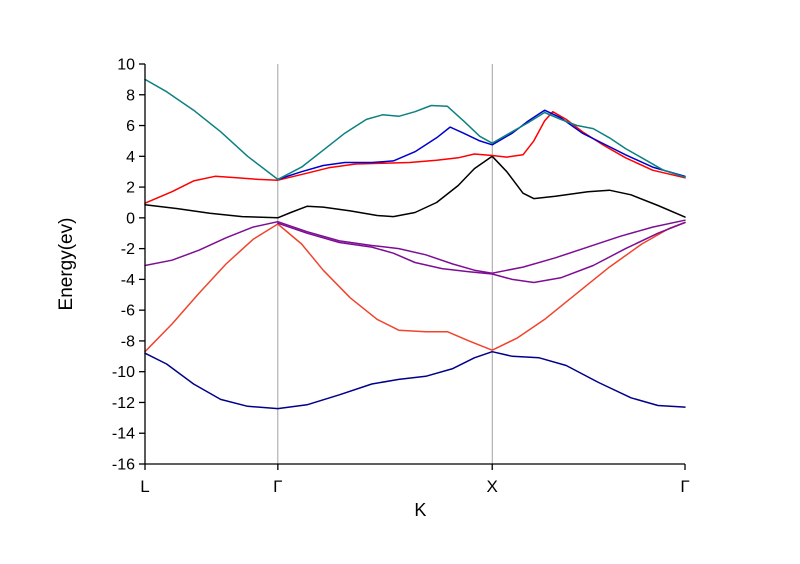  Describe the element at coordinates (481, 252) in the screenshot. I see `band-curve-band-4-valence` at that location.